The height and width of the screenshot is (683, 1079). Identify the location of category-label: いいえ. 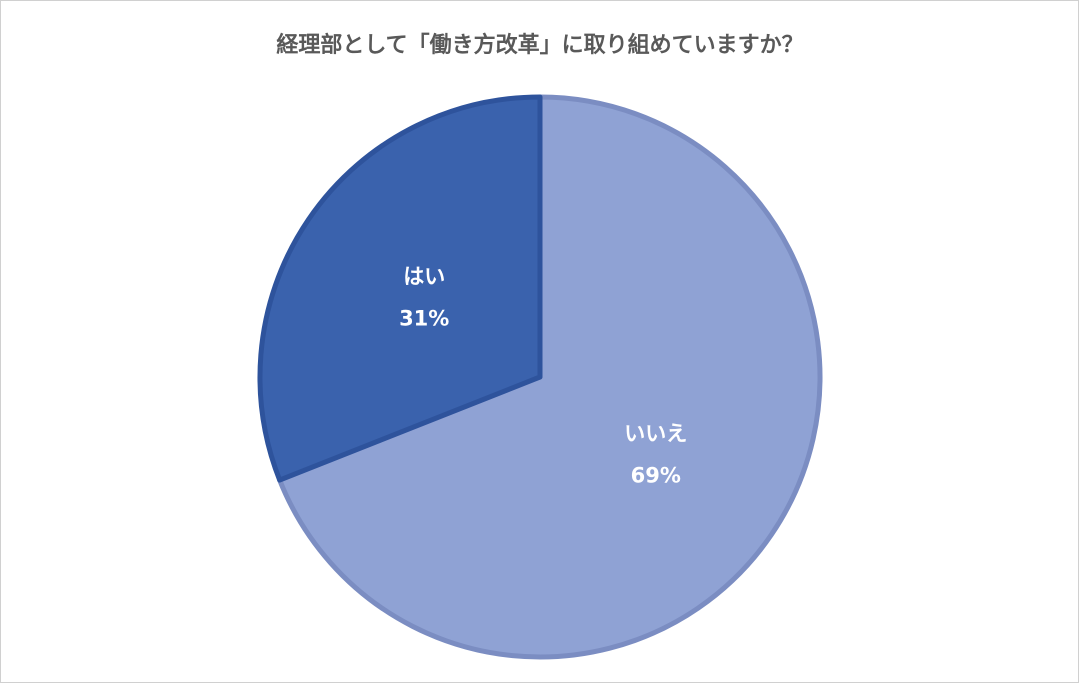
(655, 434).